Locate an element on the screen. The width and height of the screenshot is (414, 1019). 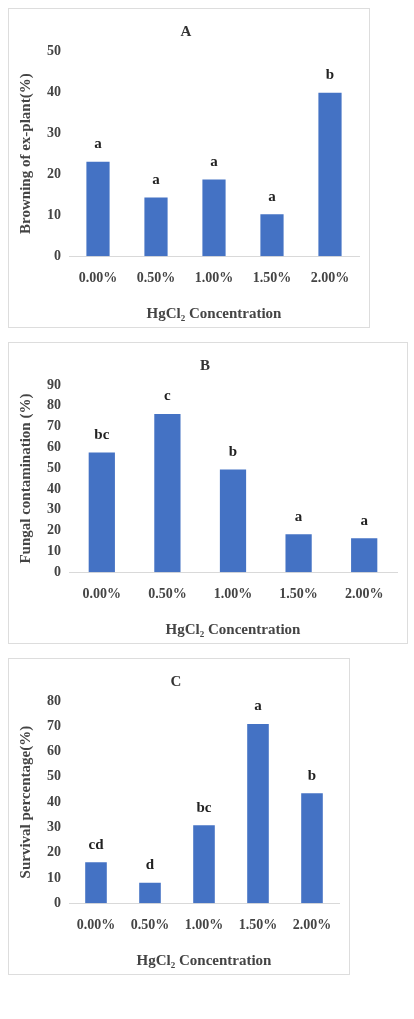
y-tick-label: 90 is located at coordinates (54, 384).